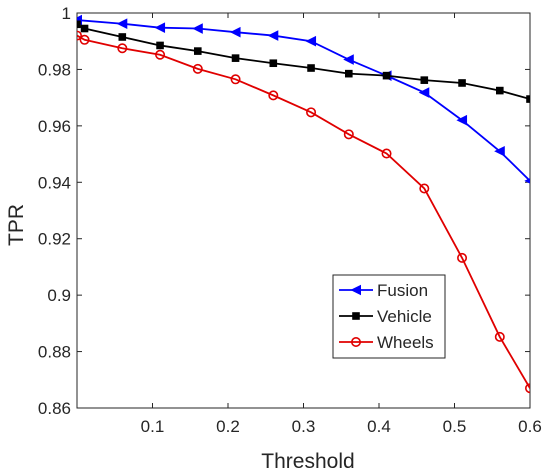 The image size is (550, 475). Describe the element at coordinates (405, 342) in the screenshot. I see `legend-label-wheels: Wheels` at that location.